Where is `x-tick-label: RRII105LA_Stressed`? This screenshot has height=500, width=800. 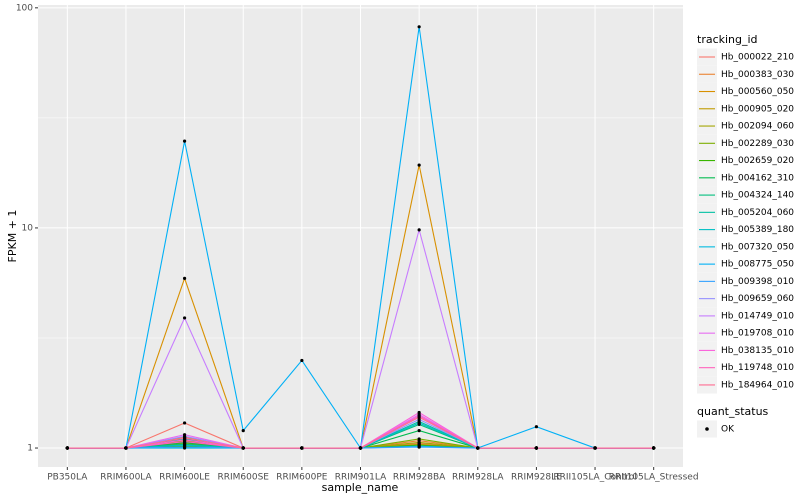
x-tick-label: RRII105LA_Stressed is located at coordinates (654, 478).